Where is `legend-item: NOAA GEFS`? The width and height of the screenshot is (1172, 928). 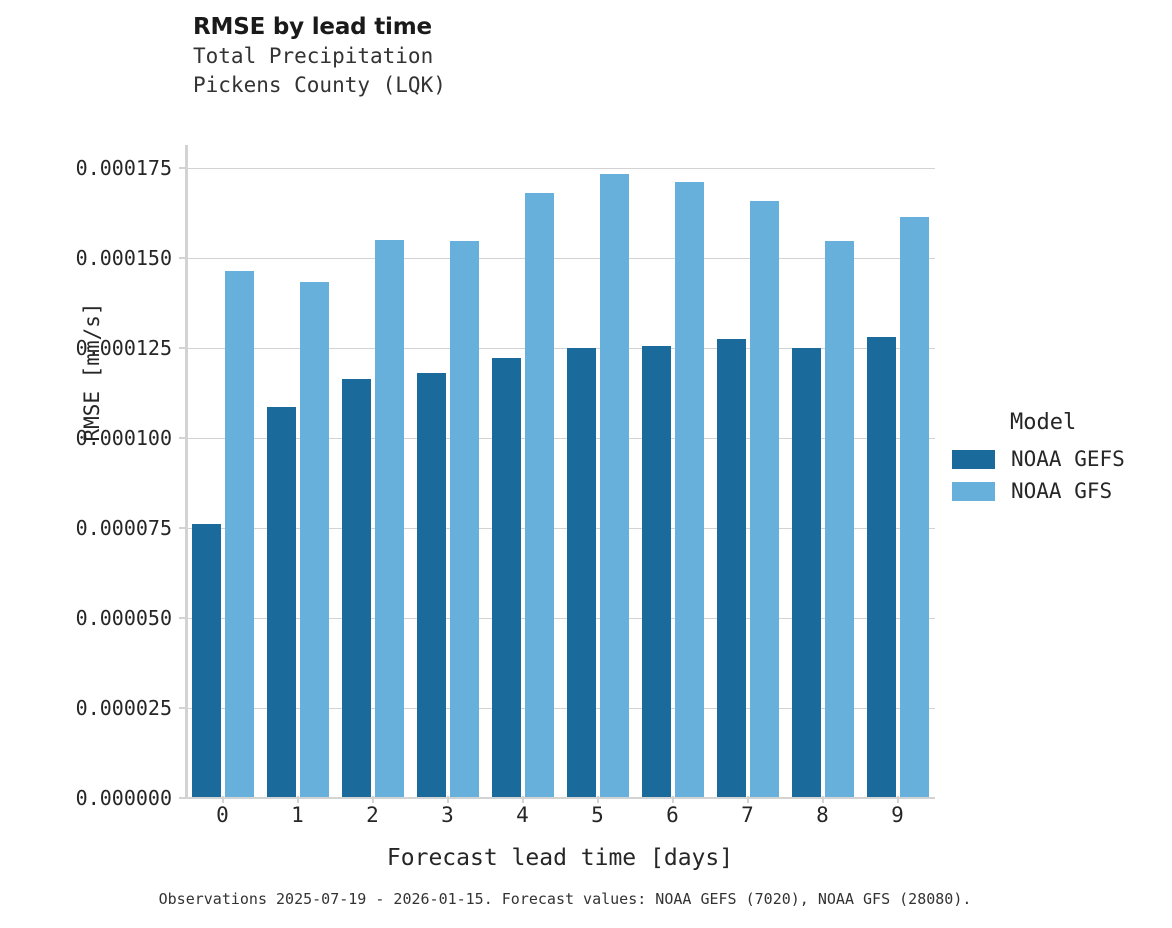 legend-item: NOAA GEFS is located at coordinates (1059, 459).